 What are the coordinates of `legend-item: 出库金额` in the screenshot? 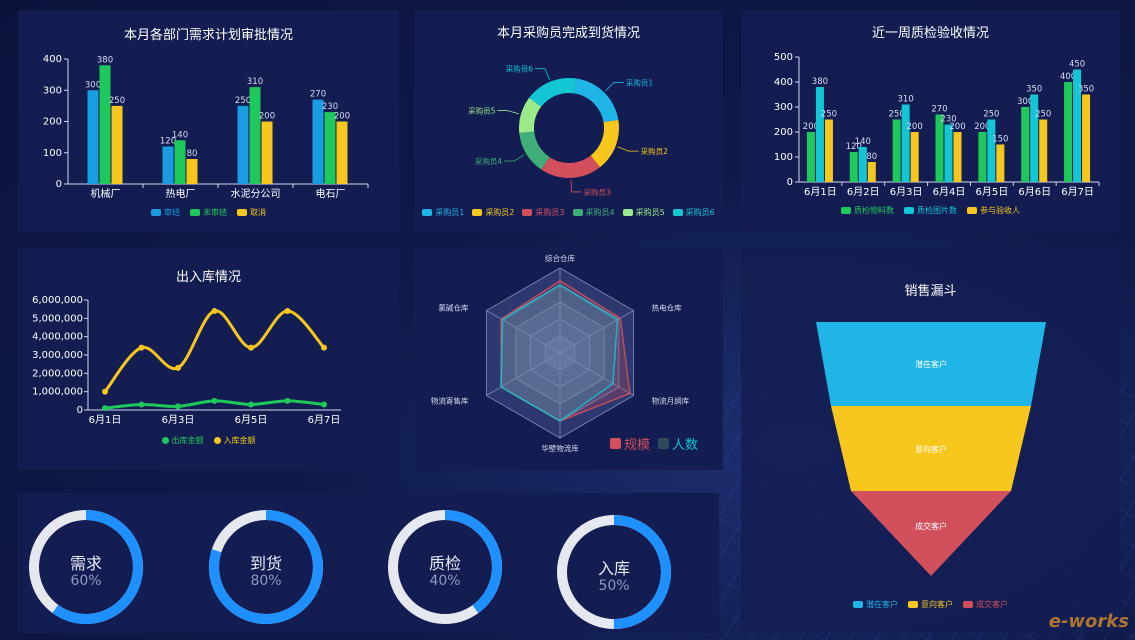 It's located at (182, 440).